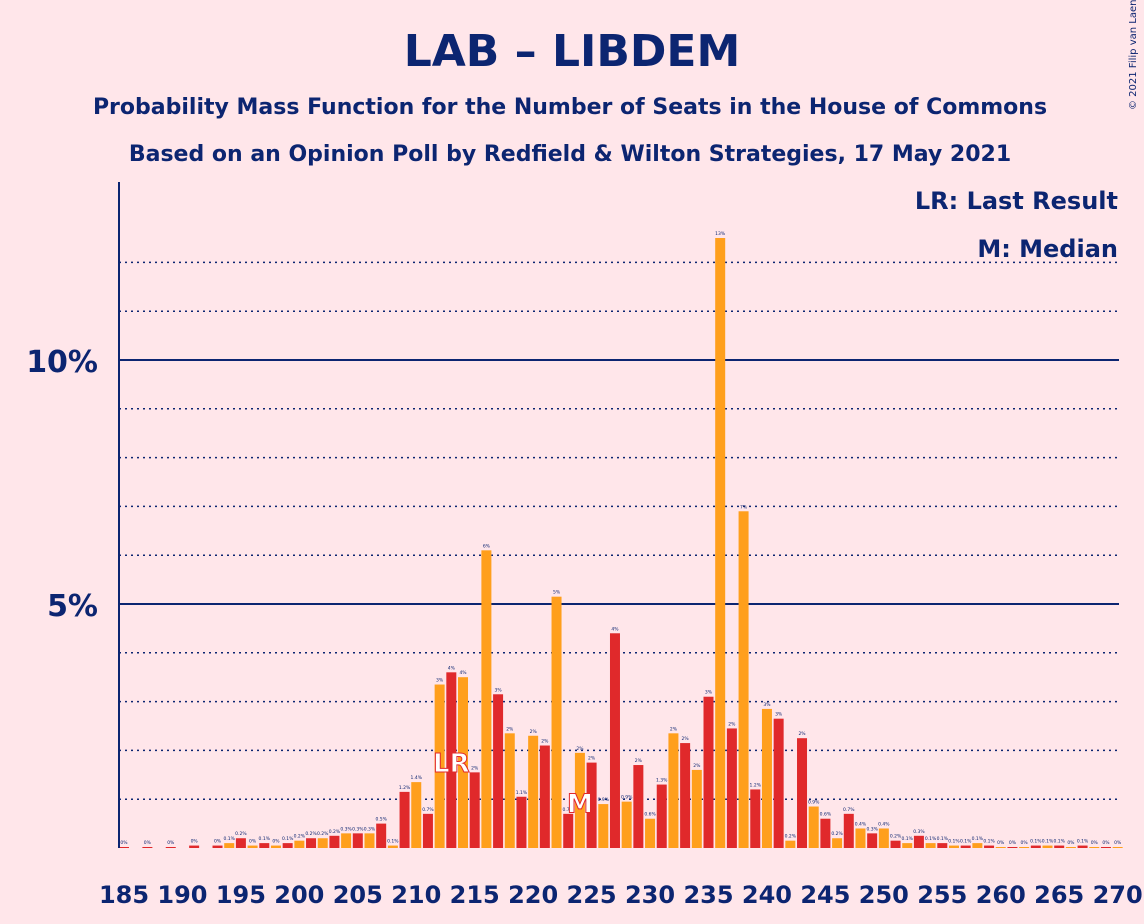 Image resolution: width=1144 pixels, height=924 pixels. I want to click on bar-label-244: 0.9%, so click(814, 803).